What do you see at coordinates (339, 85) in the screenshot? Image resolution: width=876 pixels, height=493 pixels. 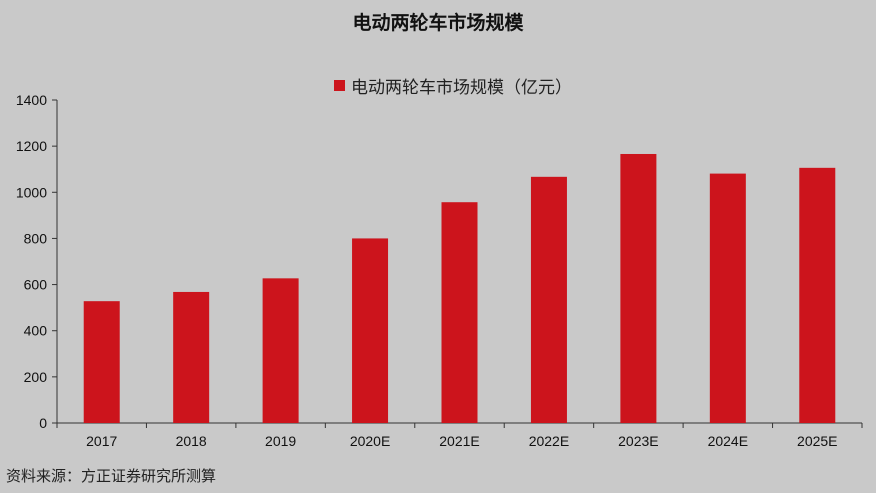 I see `legend-swatch` at bounding box center [339, 85].